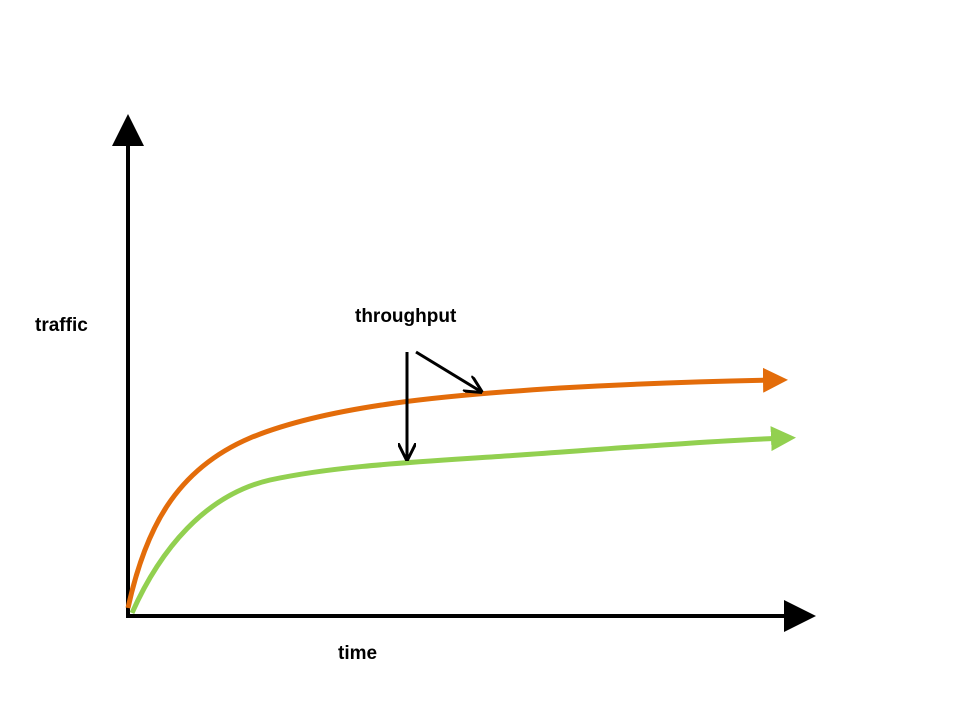 This screenshot has height=720, width=960. I want to click on y-axis-label: traffic, so click(61, 325).